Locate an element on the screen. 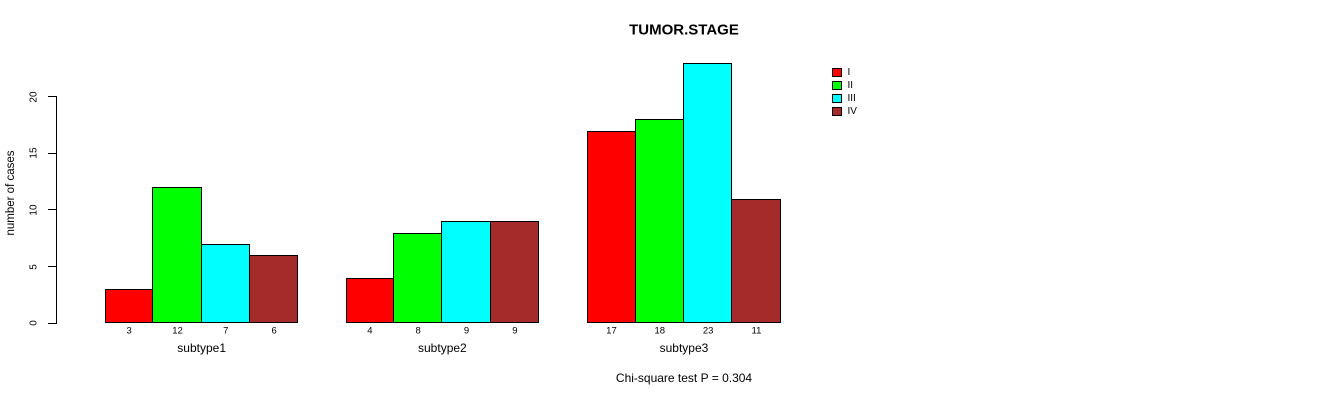 The height and width of the screenshot is (400, 1340). y-tick-label: 10 is located at coordinates (34, 210).